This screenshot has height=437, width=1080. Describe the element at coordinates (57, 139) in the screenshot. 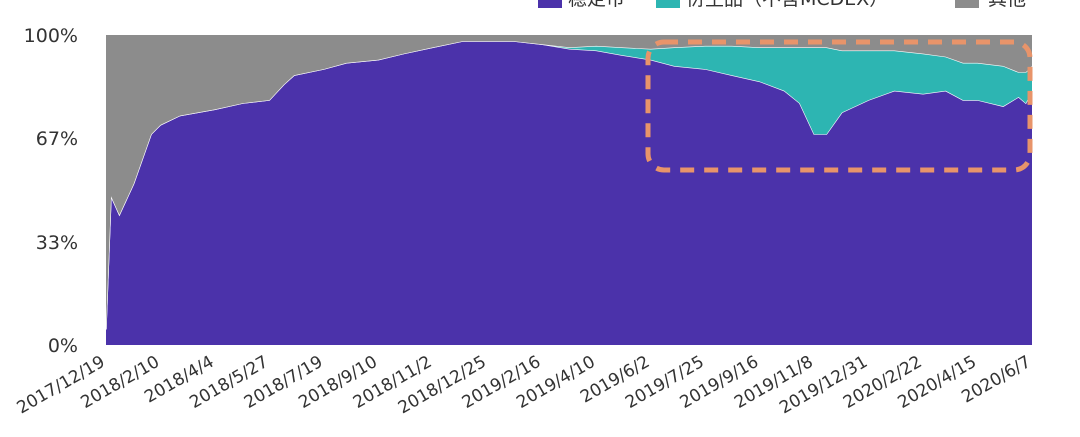

I see `y-tick-label: 67%` at that location.